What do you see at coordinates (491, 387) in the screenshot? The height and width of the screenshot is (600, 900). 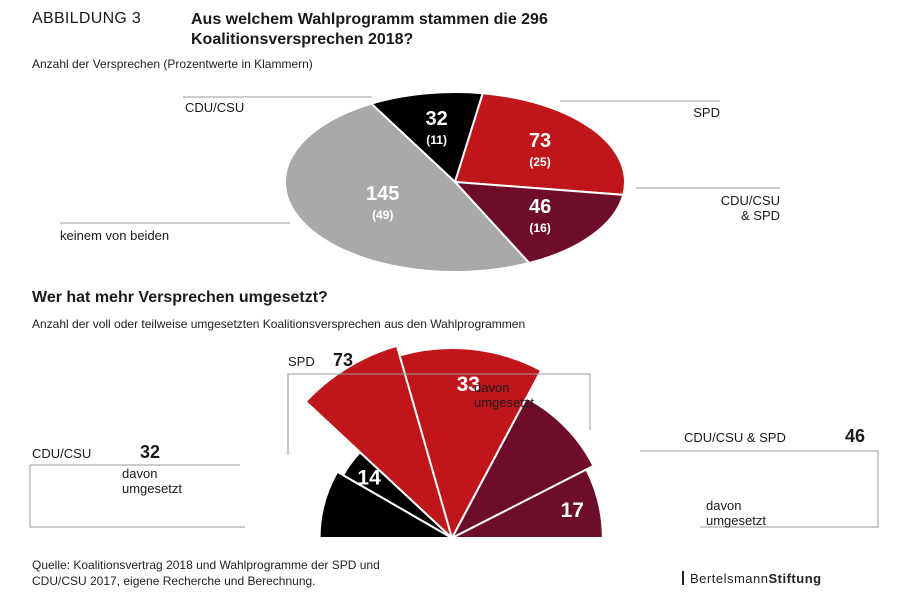 I see `bar-impl-label-1-0: davon` at bounding box center [491, 387].